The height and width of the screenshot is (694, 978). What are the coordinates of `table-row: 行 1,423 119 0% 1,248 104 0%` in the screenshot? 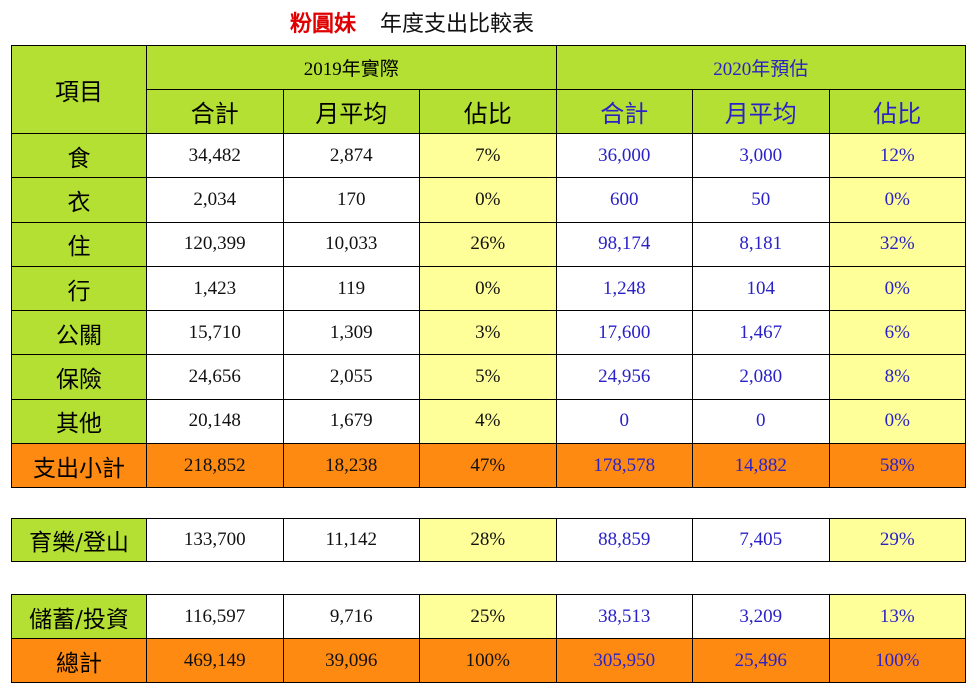 It's located at (489, 288).